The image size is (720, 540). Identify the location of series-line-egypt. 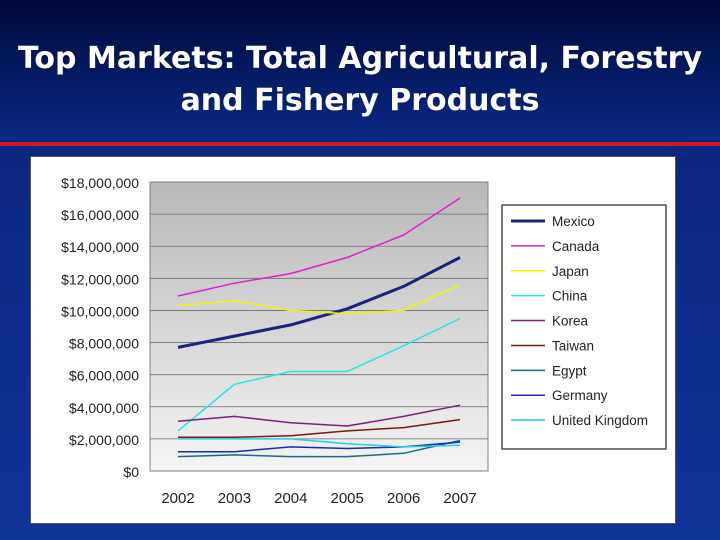
(319, 448).